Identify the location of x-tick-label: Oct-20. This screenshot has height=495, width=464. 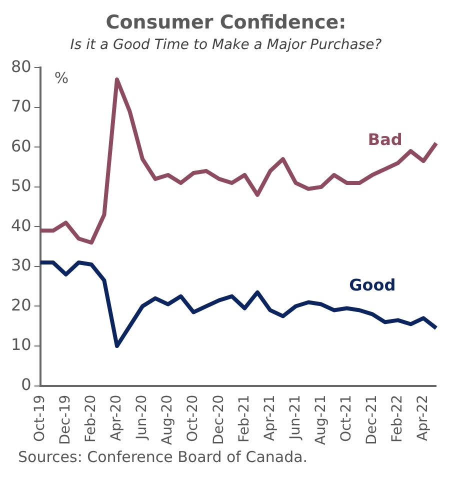
(193, 418).